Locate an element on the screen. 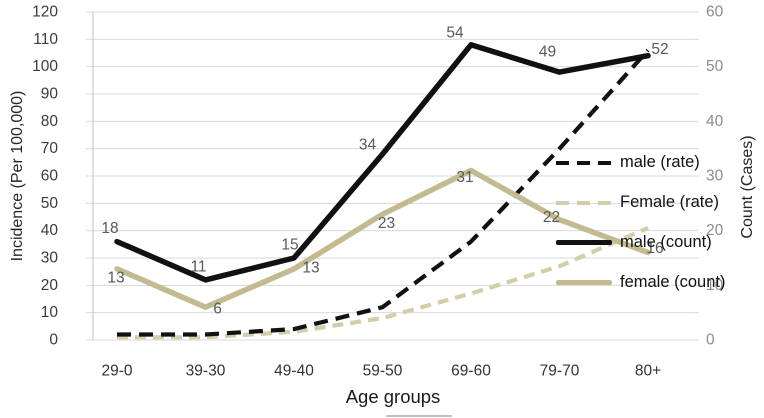 The height and width of the screenshot is (418, 764). legend-item-female-rate: Female (rate) is located at coordinates (637, 202).